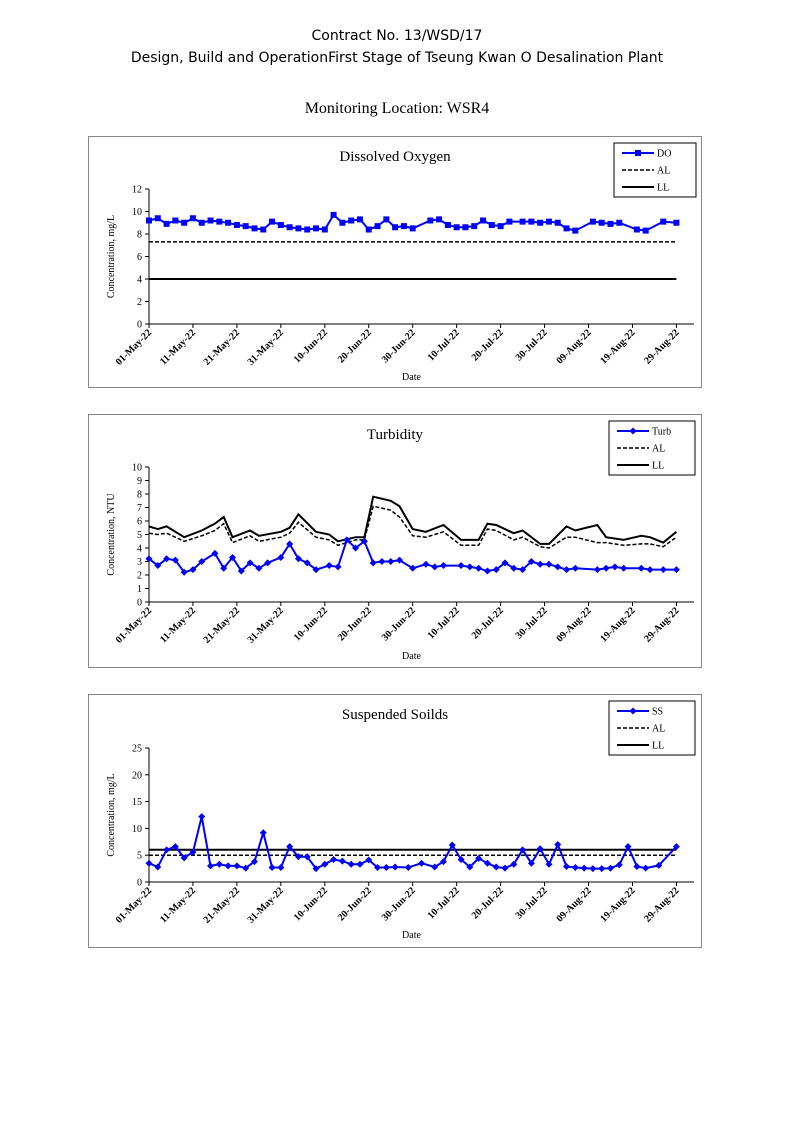 The height and width of the screenshot is (1122, 794). Describe the element at coordinates (178, 347) in the screenshot. I see `dissolved-oxygen-x-tick-label: 11-May-22` at that location.